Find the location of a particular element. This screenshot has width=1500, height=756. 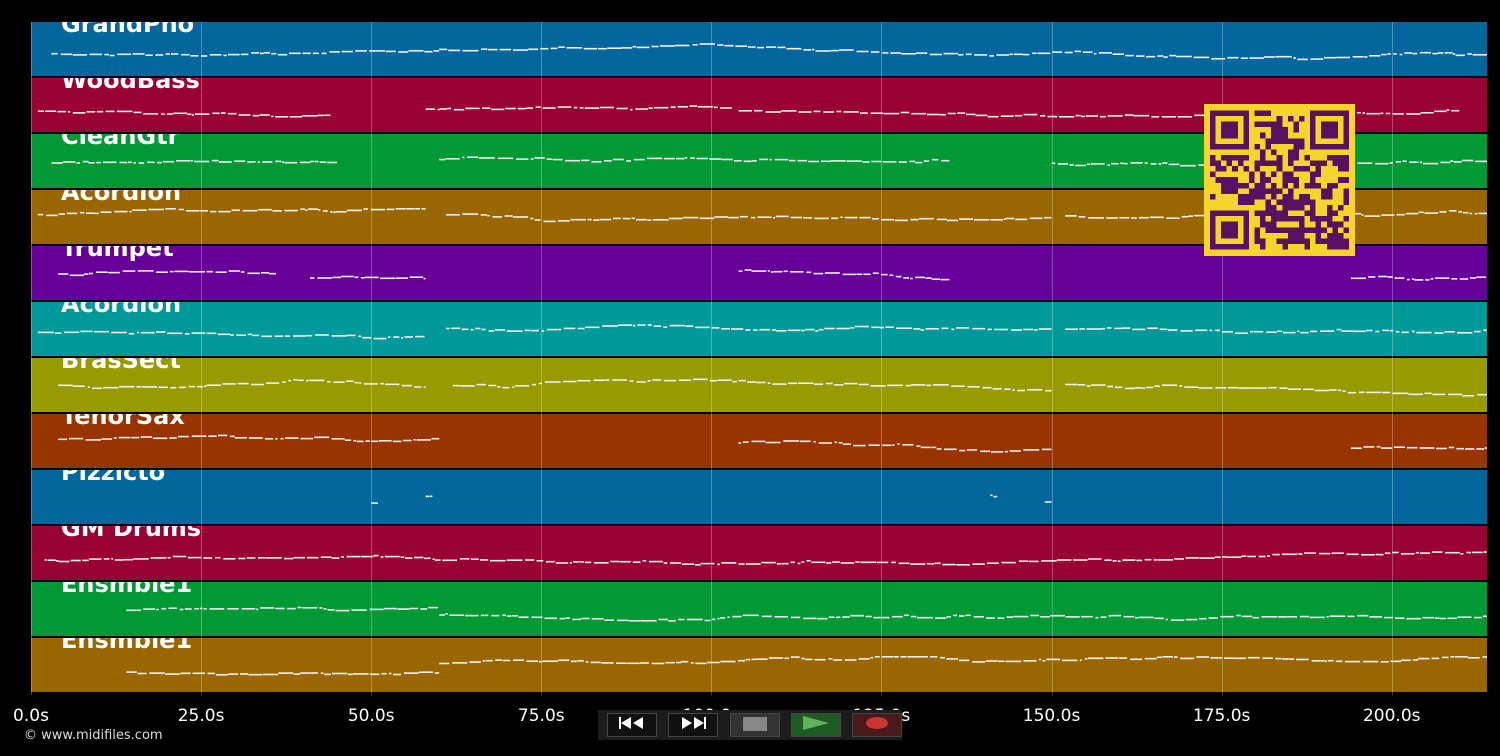

qr-code-icon is located at coordinates (1279, 180).